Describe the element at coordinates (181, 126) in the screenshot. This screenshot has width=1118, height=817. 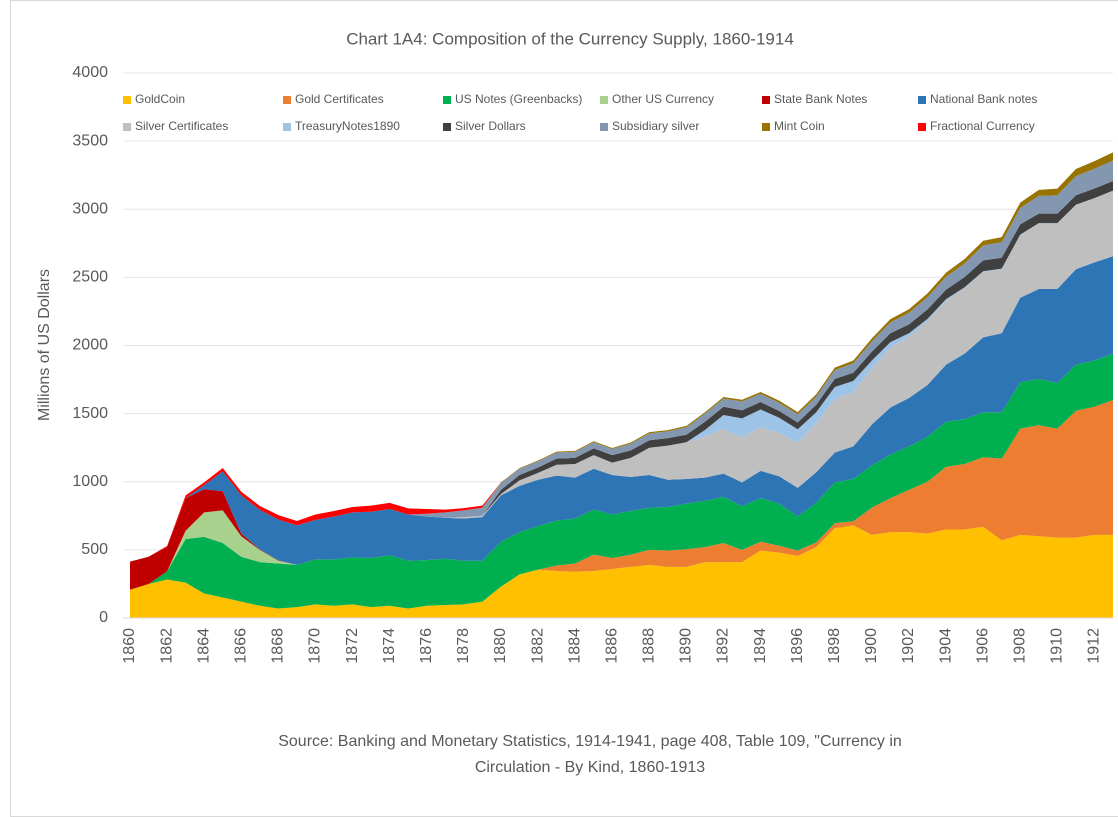
I see `legend-label: Silver Certificates` at that location.